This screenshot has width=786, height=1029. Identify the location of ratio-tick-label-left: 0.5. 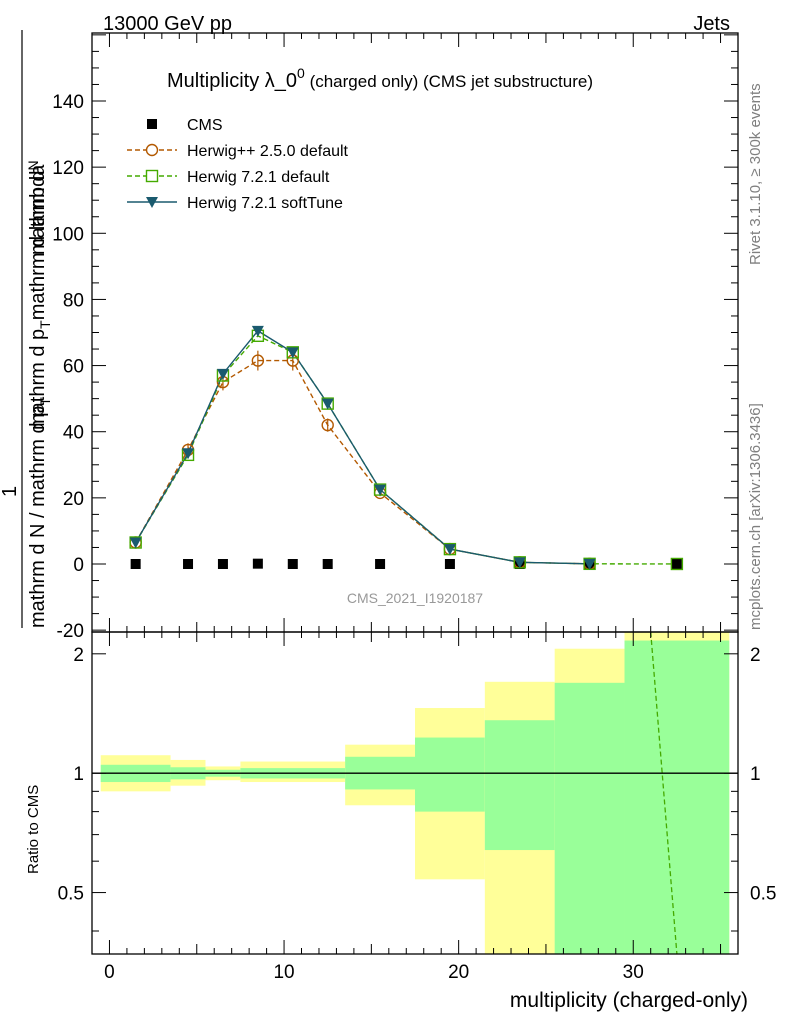
(71, 894).